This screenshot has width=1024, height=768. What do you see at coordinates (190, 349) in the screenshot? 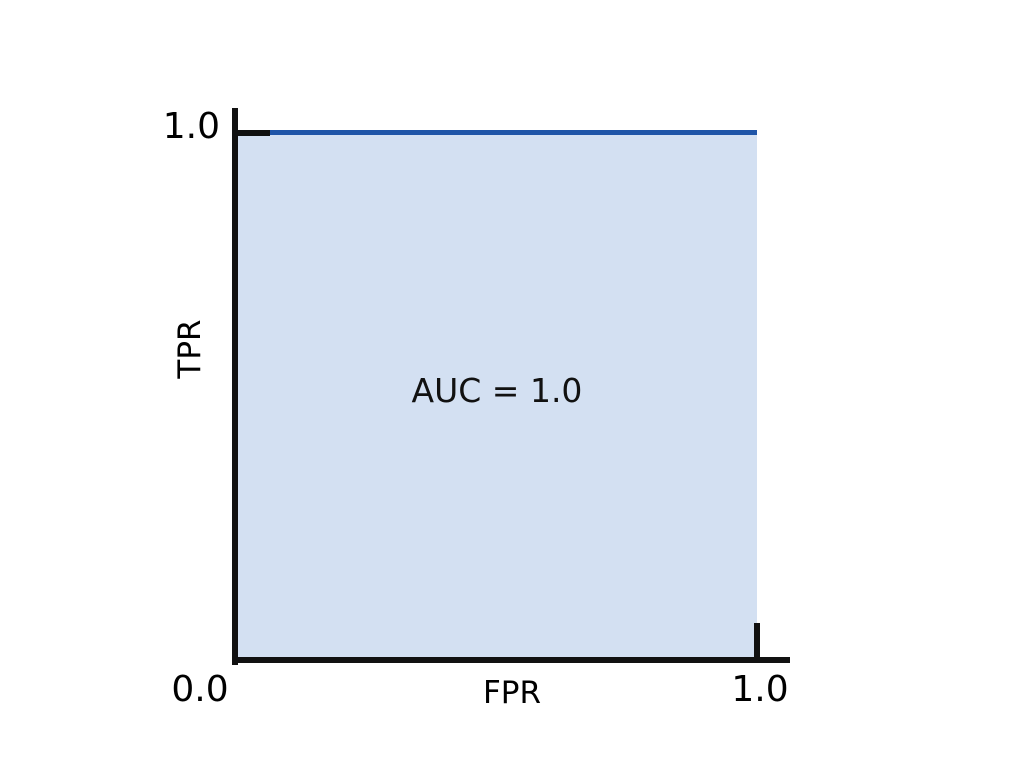
I see `y-axis-title: TPR` at bounding box center [190, 349].